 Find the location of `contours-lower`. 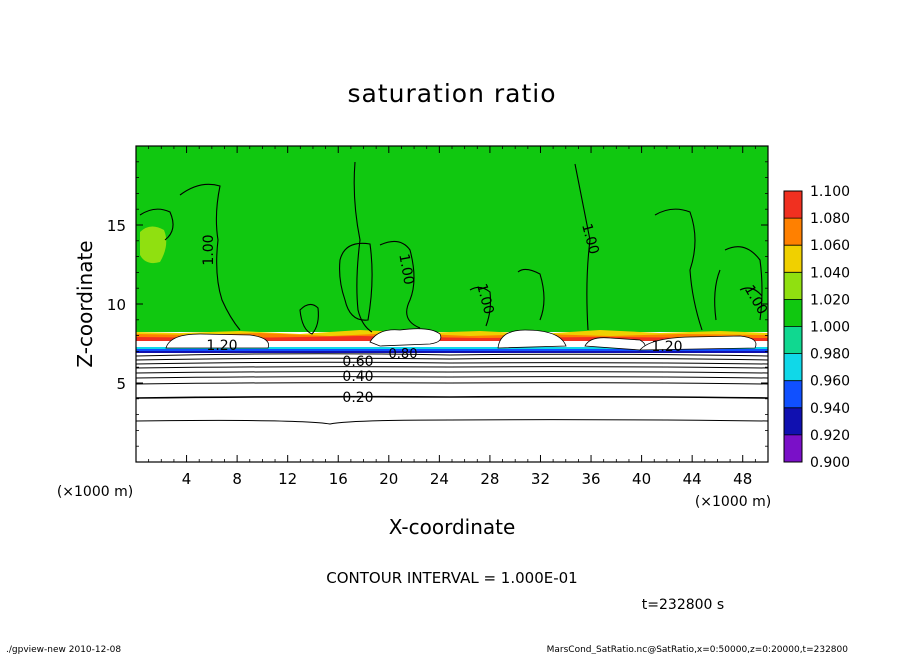

contours-lower is located at coordinates (452, 389).